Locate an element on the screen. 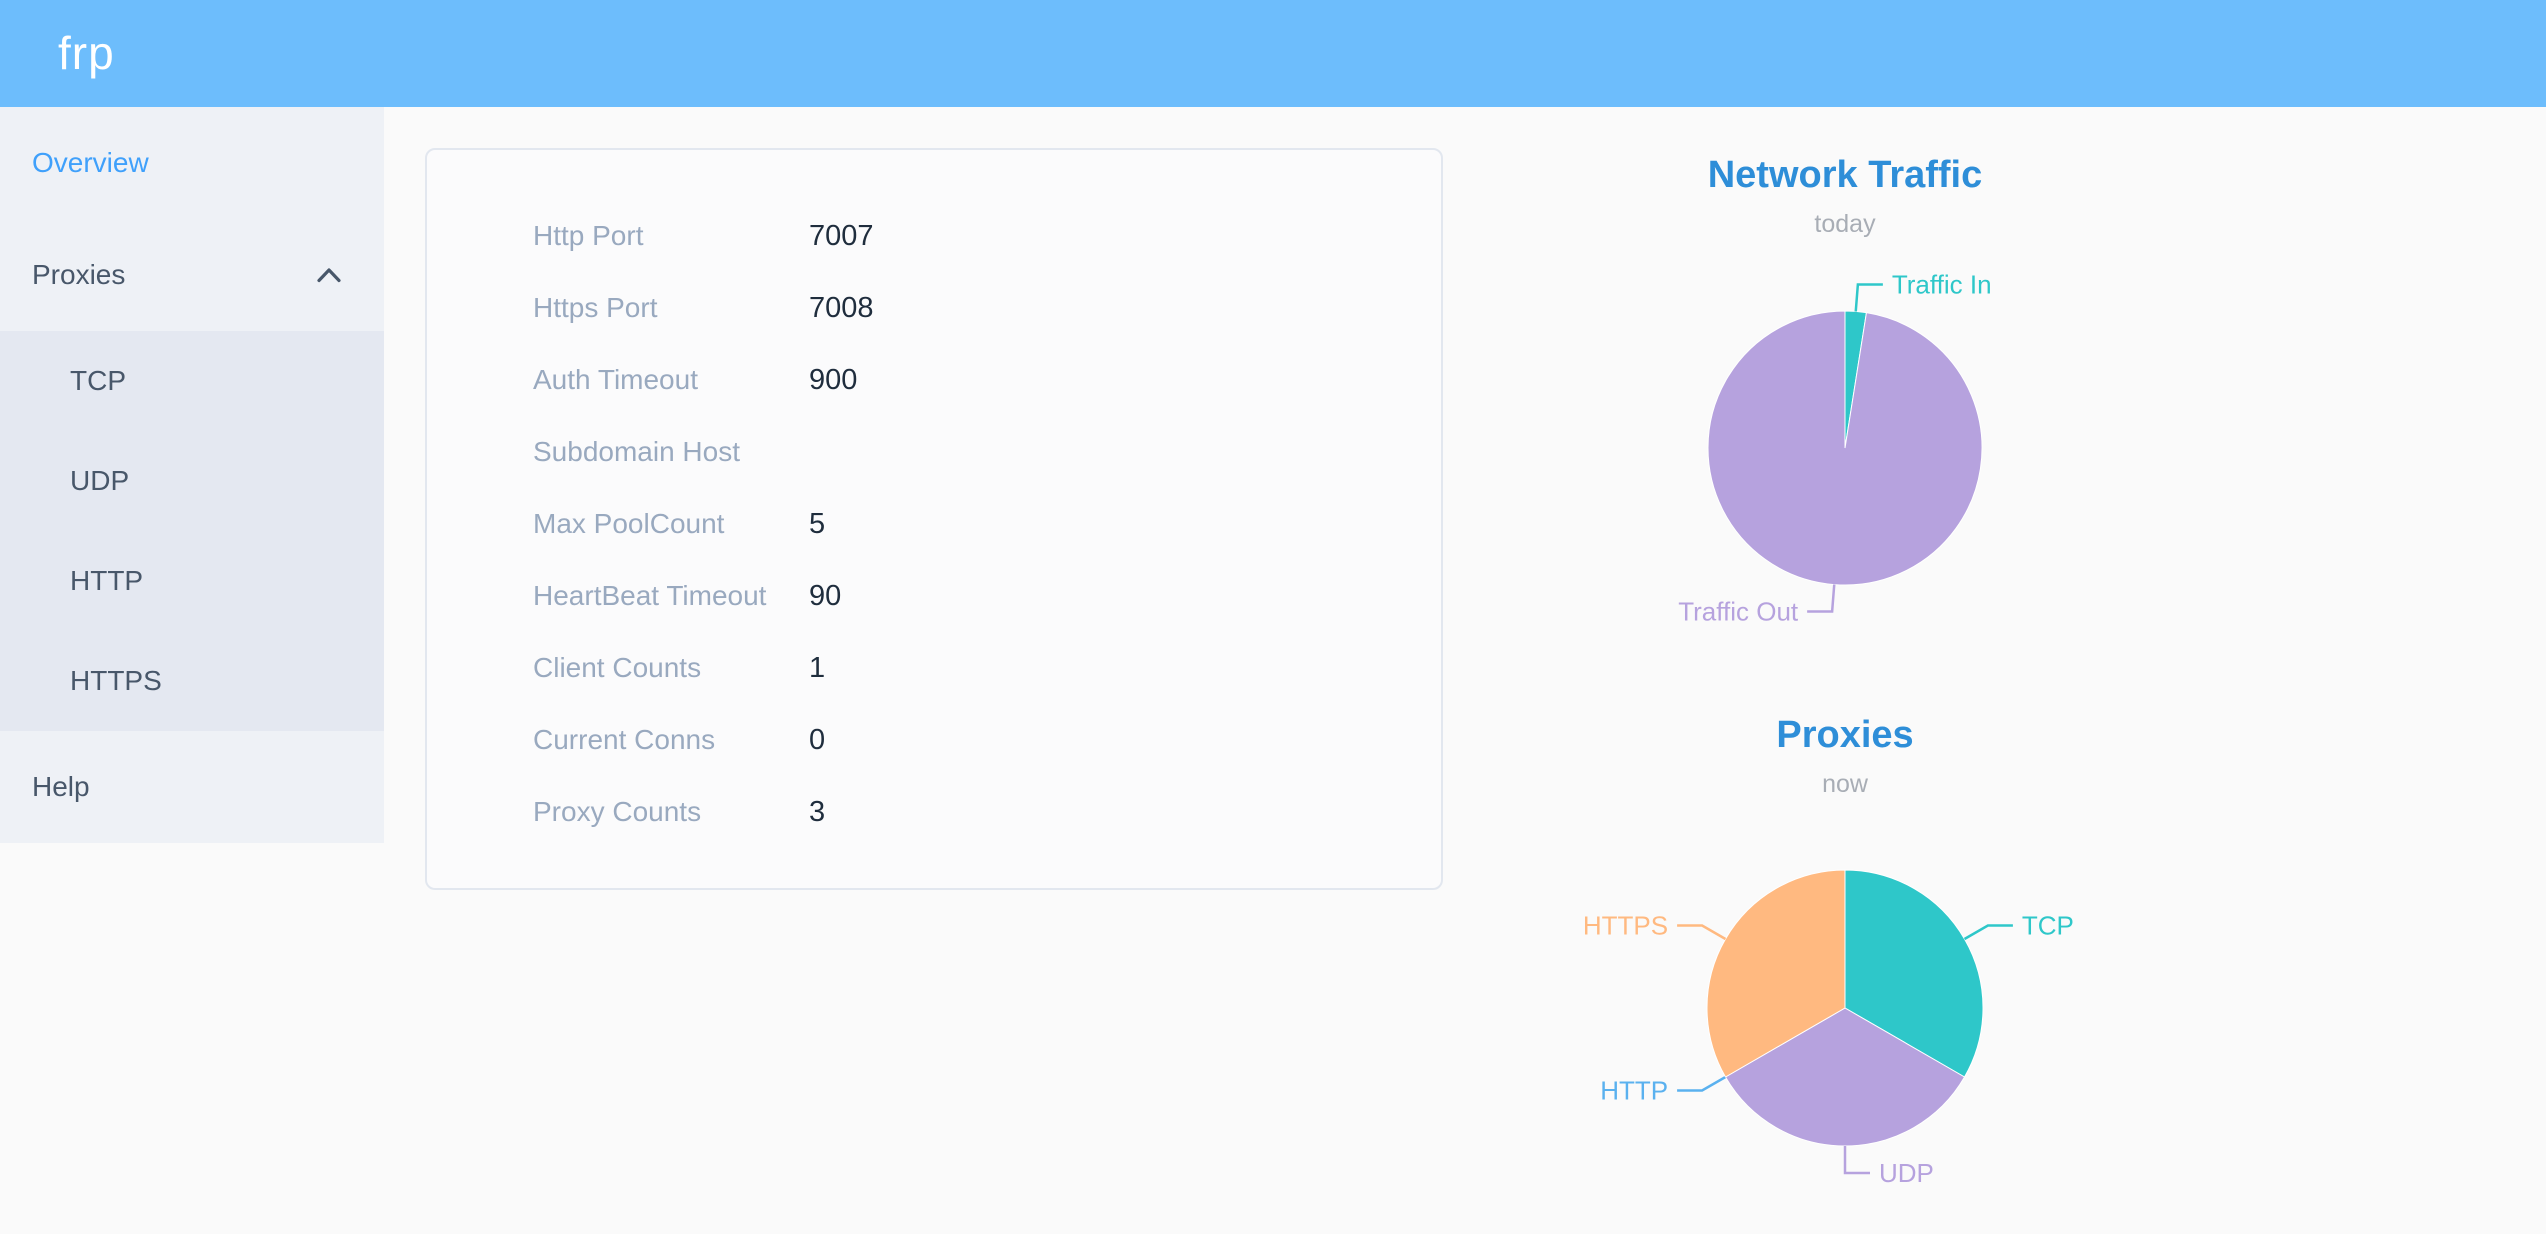  pie-label-http: HTTP is located at coordinates (1634, 1091).